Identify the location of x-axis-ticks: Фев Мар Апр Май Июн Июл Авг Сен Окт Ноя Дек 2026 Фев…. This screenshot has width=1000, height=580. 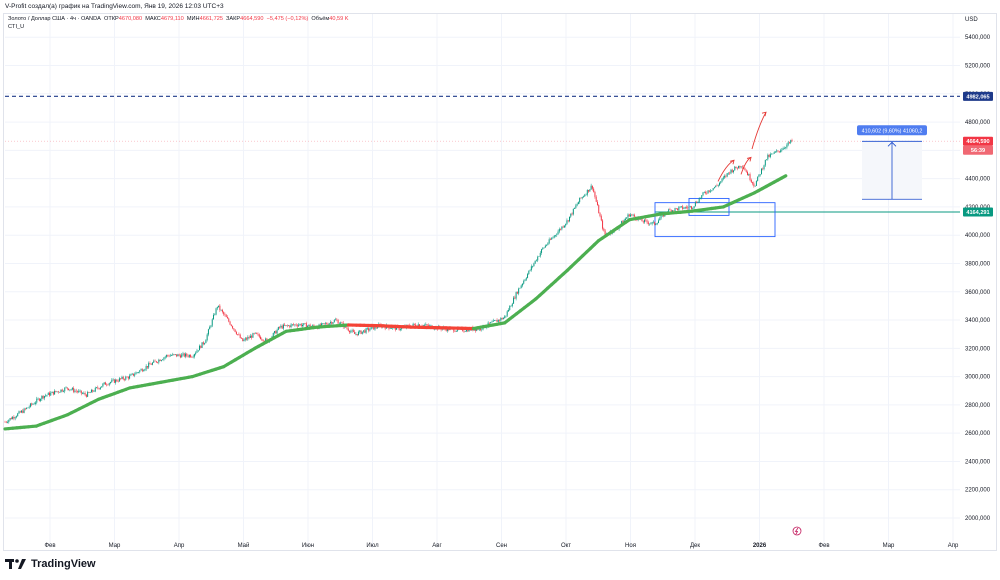
(501, 545).